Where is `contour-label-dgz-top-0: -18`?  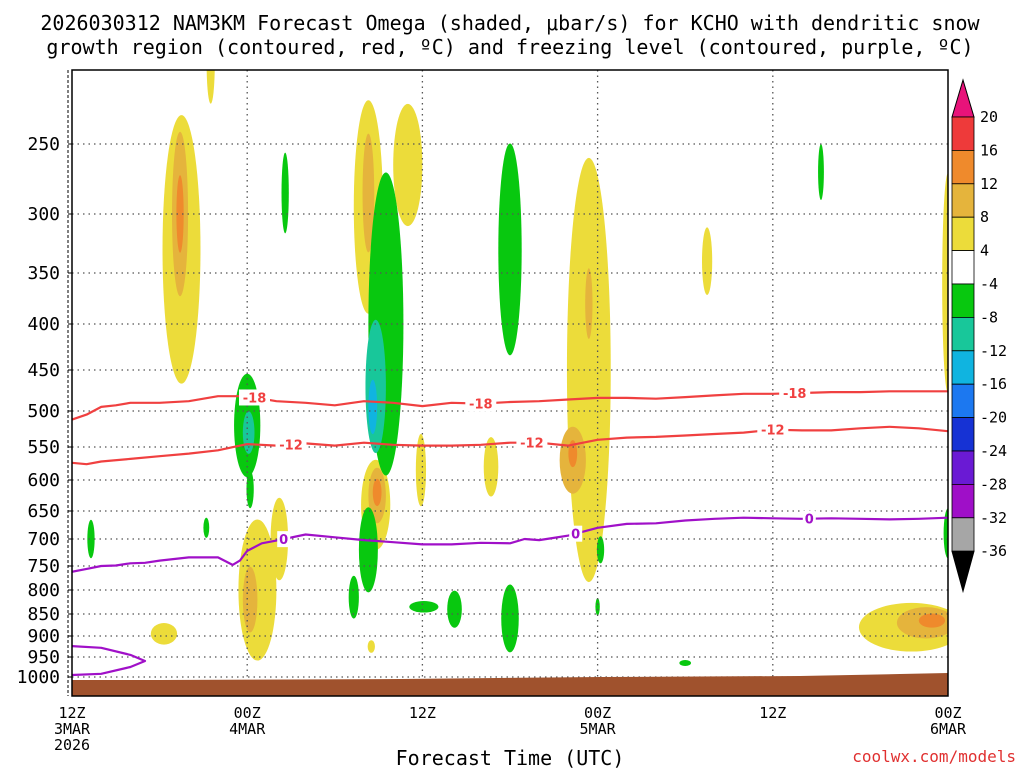
contour-label-dgz-top-0: -18 is located at coordinates (255, 398).